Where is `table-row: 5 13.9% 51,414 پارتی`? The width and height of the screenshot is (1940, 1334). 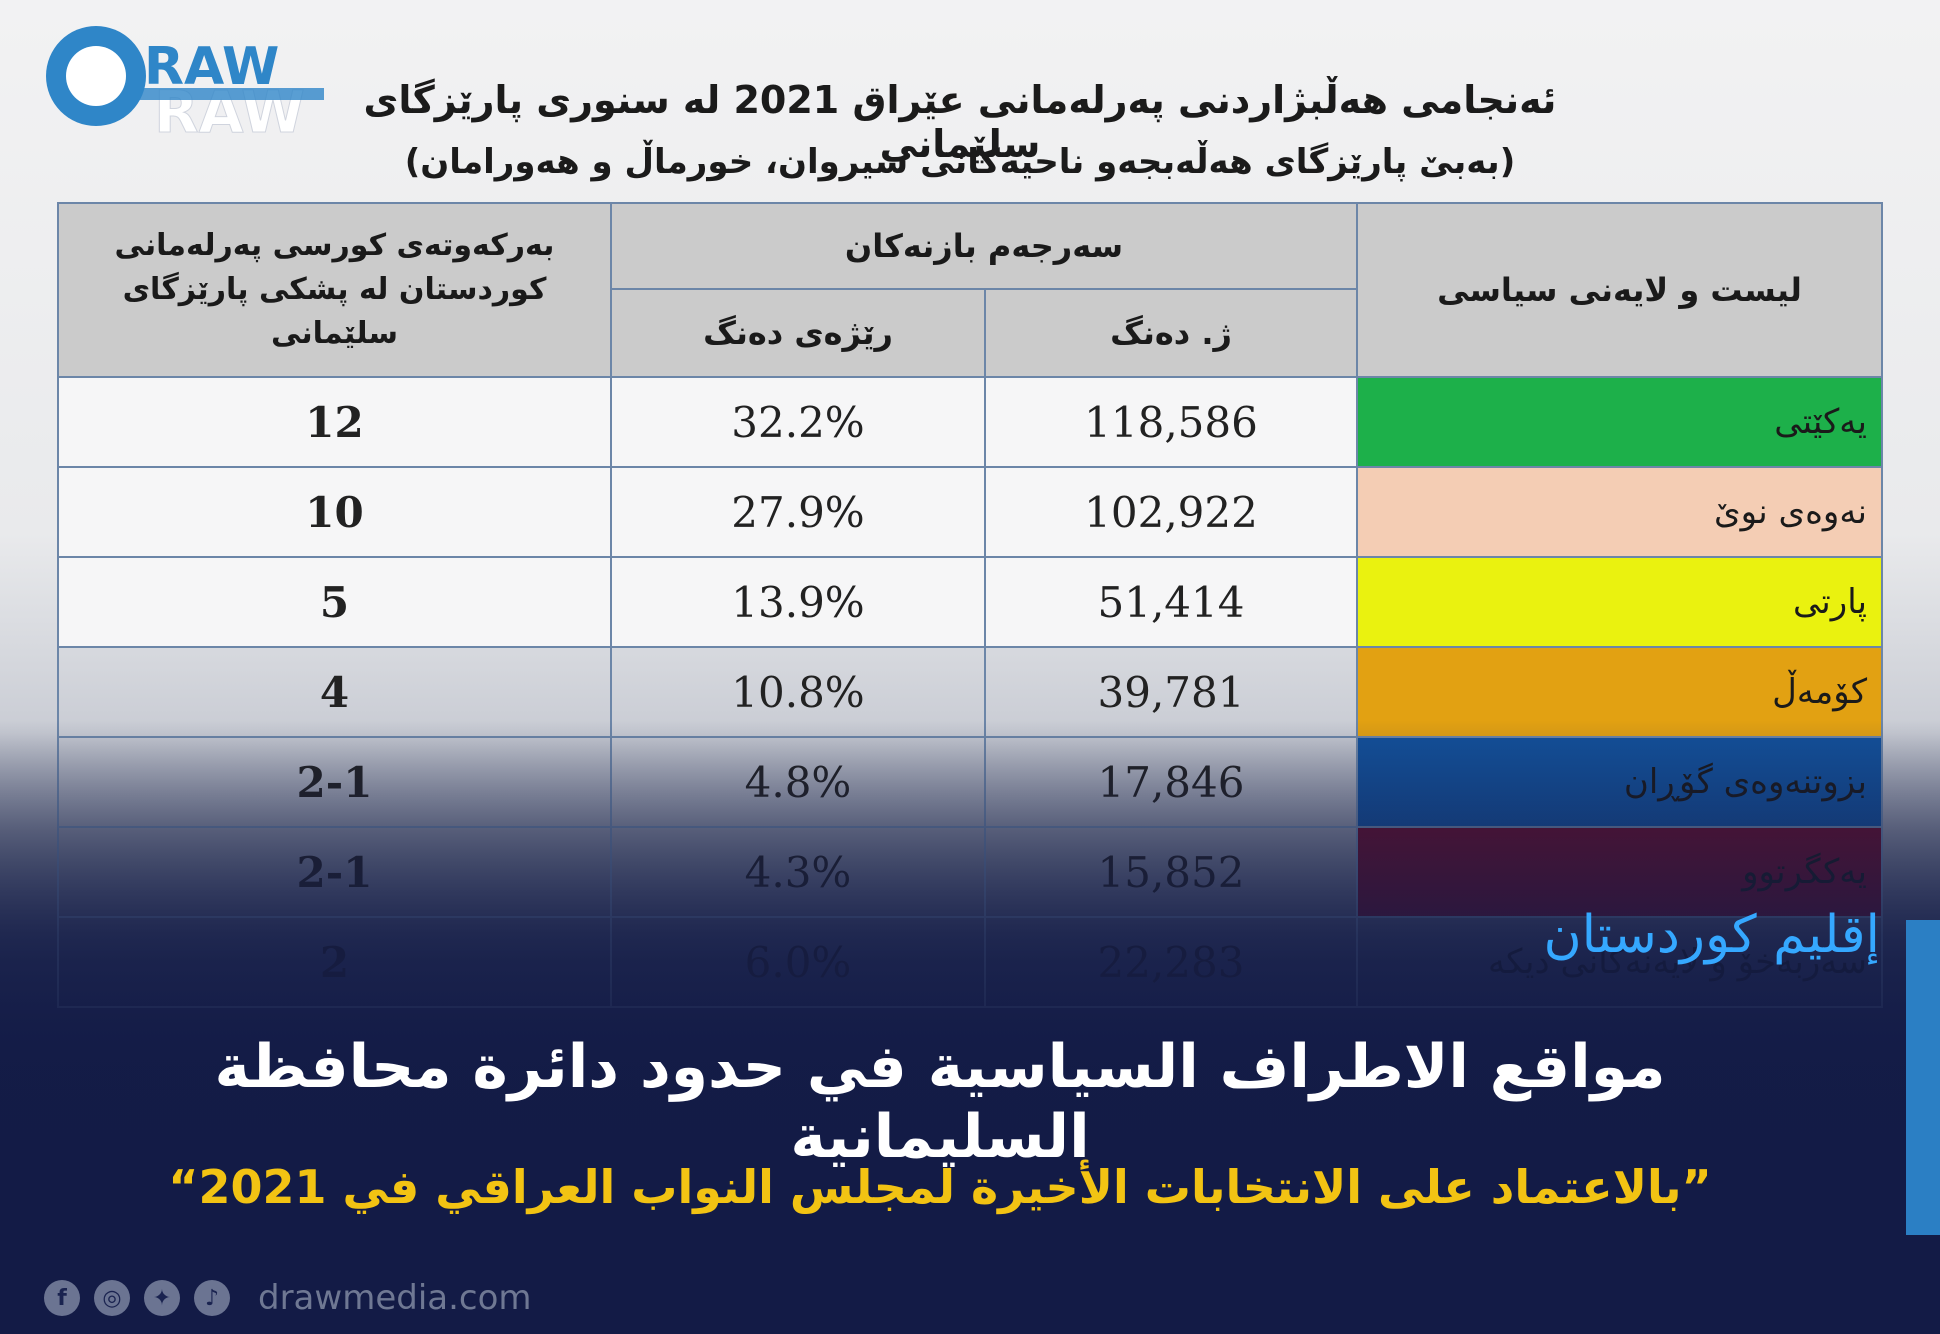
table-row: 5 13.9% 51,414 پارتی is located at coordinates (970, 602).